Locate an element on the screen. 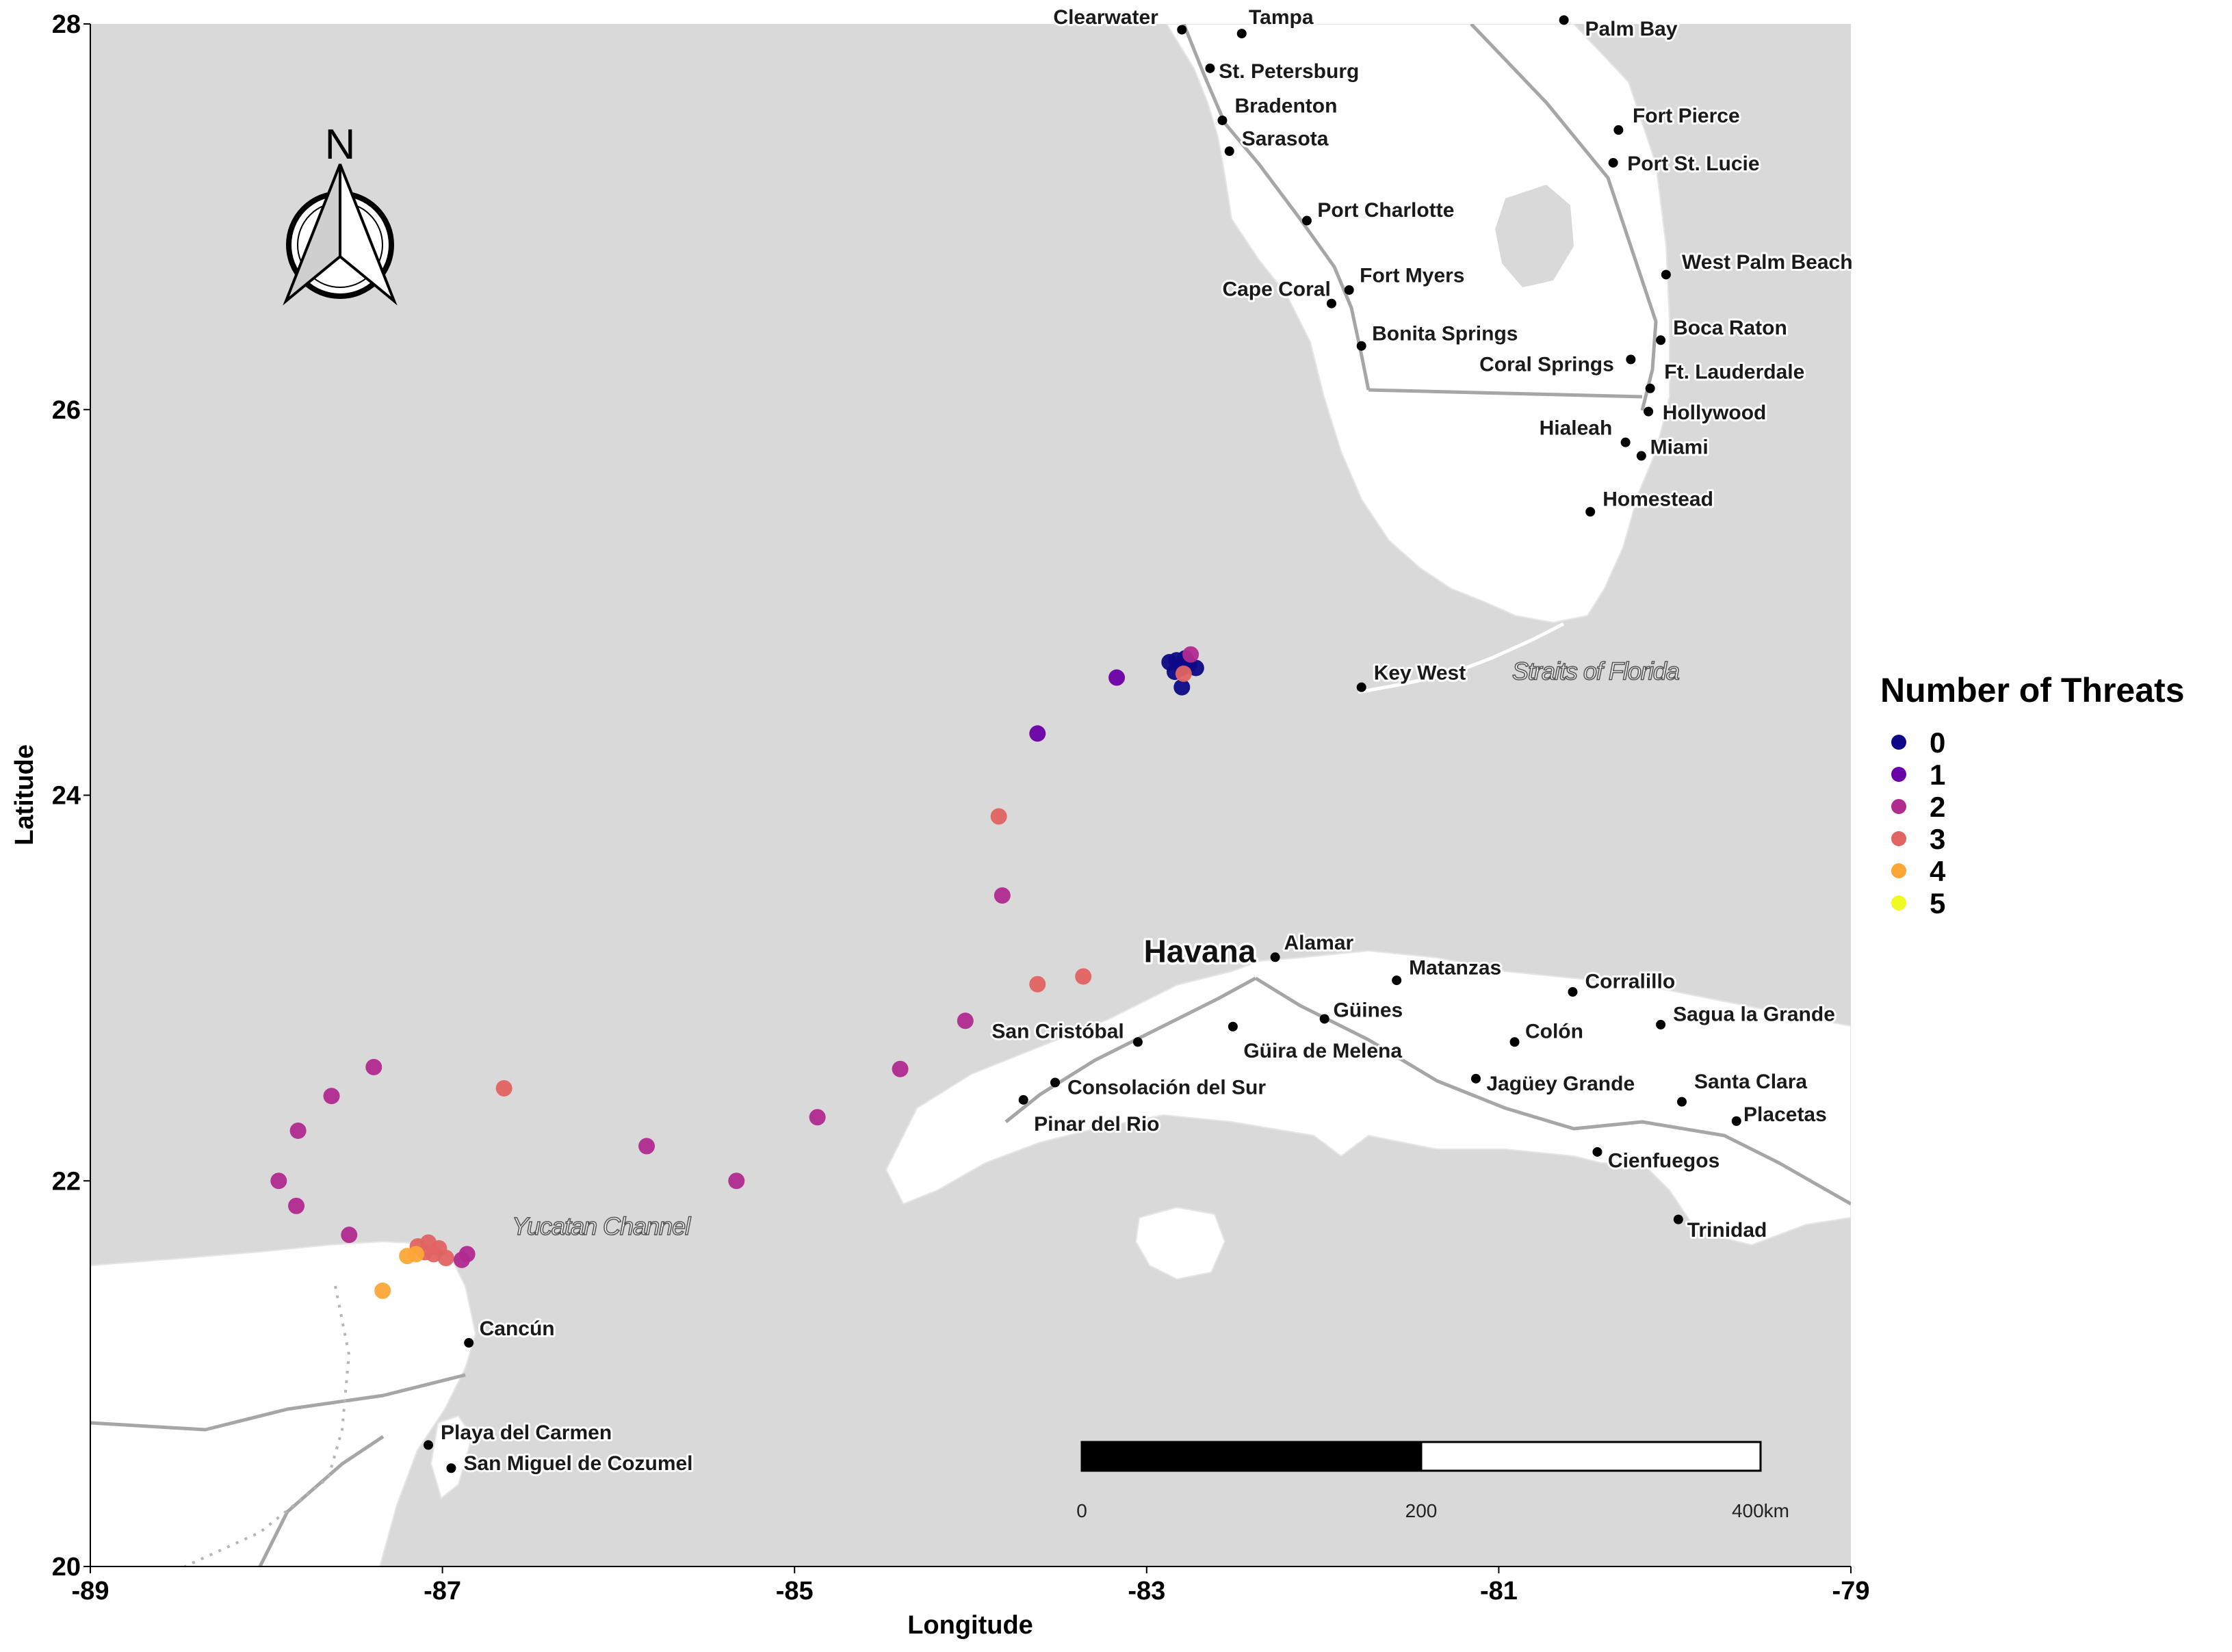 Image resolution: width=2232 pixels, height=1652 pixels. city-dot-clearwater is located at coordinates (1182, 30).